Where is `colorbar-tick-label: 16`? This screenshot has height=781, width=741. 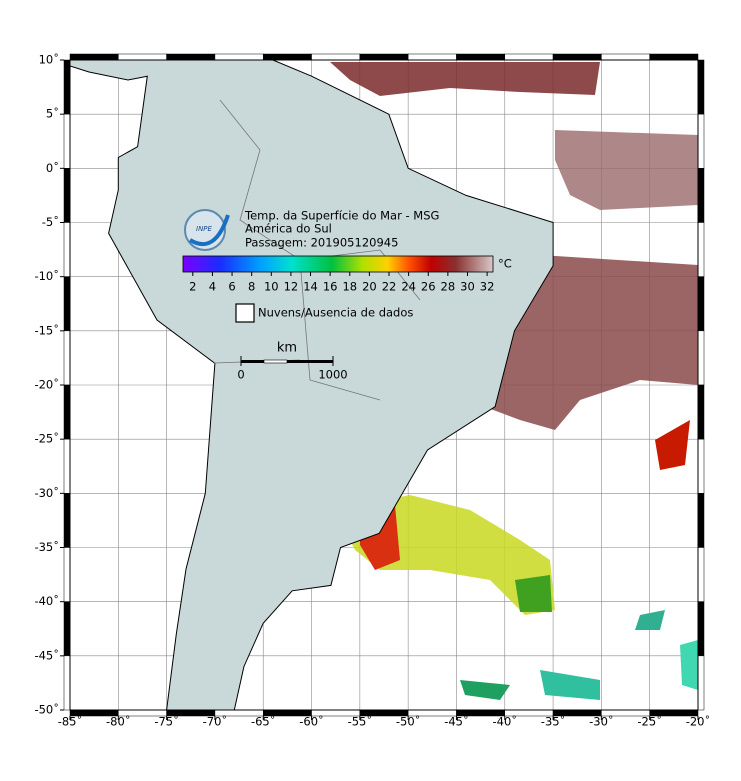
colorbar-tick-label: 16 is located at coordinates (330, 287).